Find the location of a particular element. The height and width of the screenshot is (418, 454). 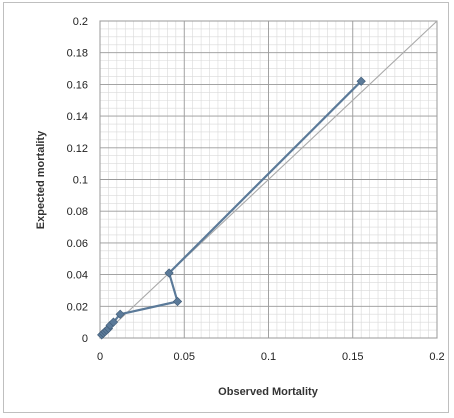

x-axis-title: Observed Mortality is located at coordinates (268, 392).